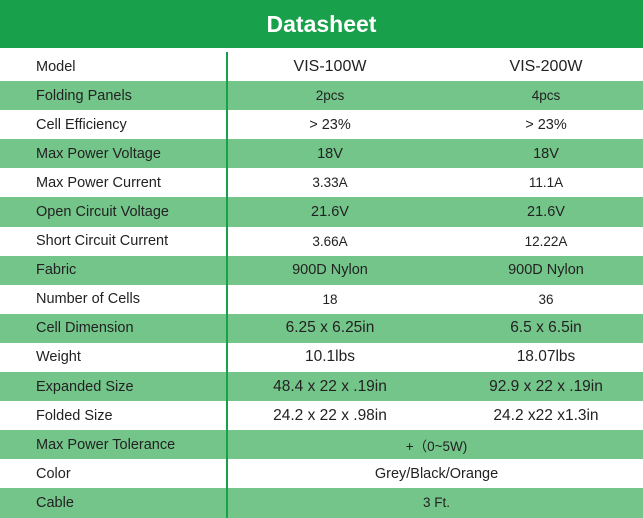 Image resolution: width=643 pixels, height=518 pixels. I want to click on row-value-vis-100w: 21.6V, so click(330, 212).